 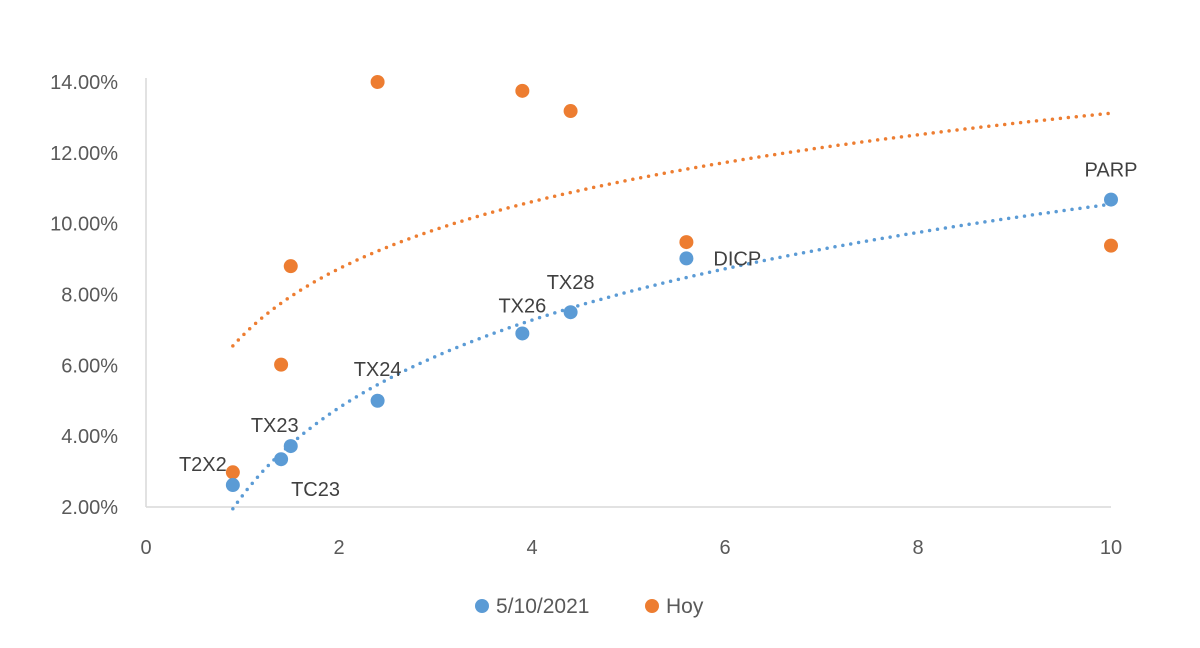 What do you see at coordinates (724, 548) in the screenshot?
I see `x-tick-label: 6` at bounding box center [724, 548].